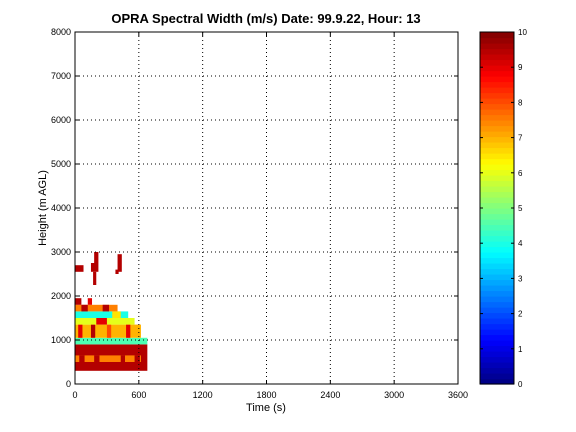  I want to click on y-tick-label: 4000, so click(61, 208).